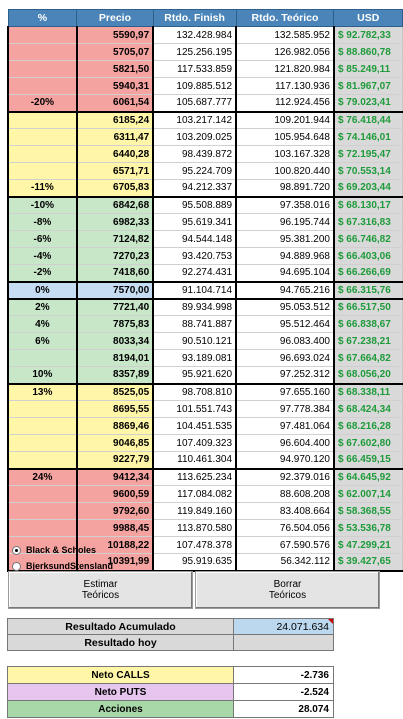 This screenshot has height=719, width=403. Describe the element at coordinates (368, 375) in the screenshot. I see `usd-cell: $ 68.056,20` at that location.